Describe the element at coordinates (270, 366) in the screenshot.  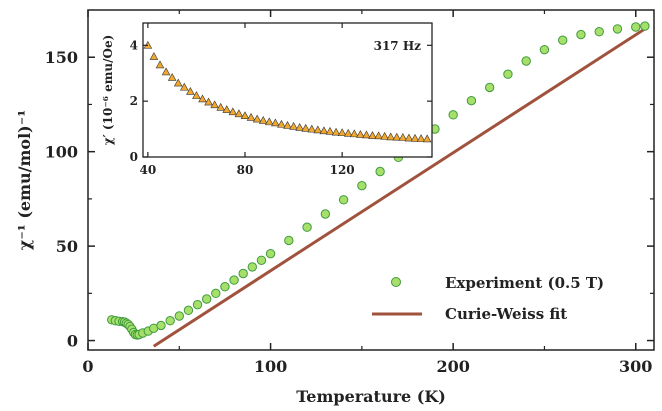
I see `x-tick-label: 100` at that location.